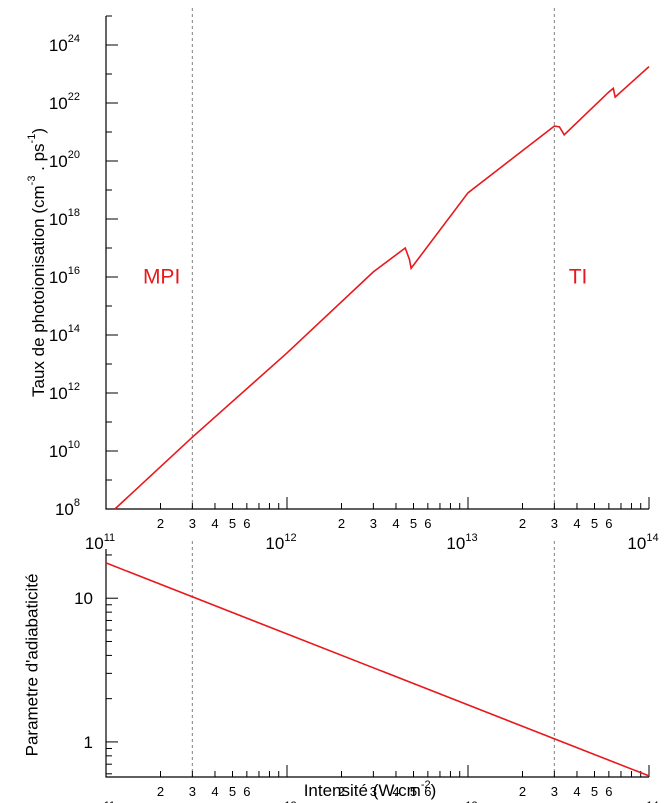 The width and height of the screenshot is (667, 803). I want to click on y-tick-label: 1022, so click(64, 102).